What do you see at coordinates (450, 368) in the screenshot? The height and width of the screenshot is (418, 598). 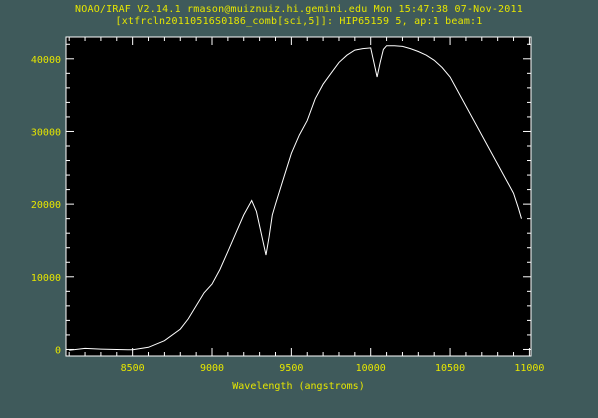 I see `x-tick-label: 10500` at bounding box center [450, 368].